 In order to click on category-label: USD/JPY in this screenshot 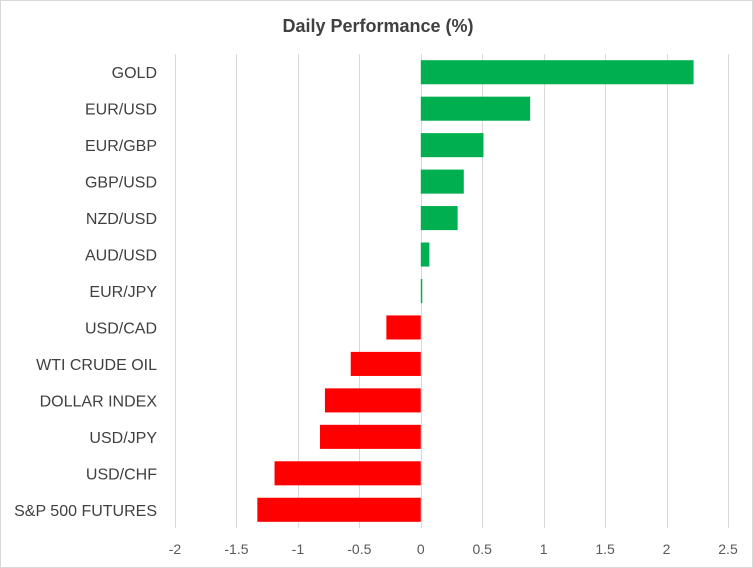, I will do `click(123, 438)`.